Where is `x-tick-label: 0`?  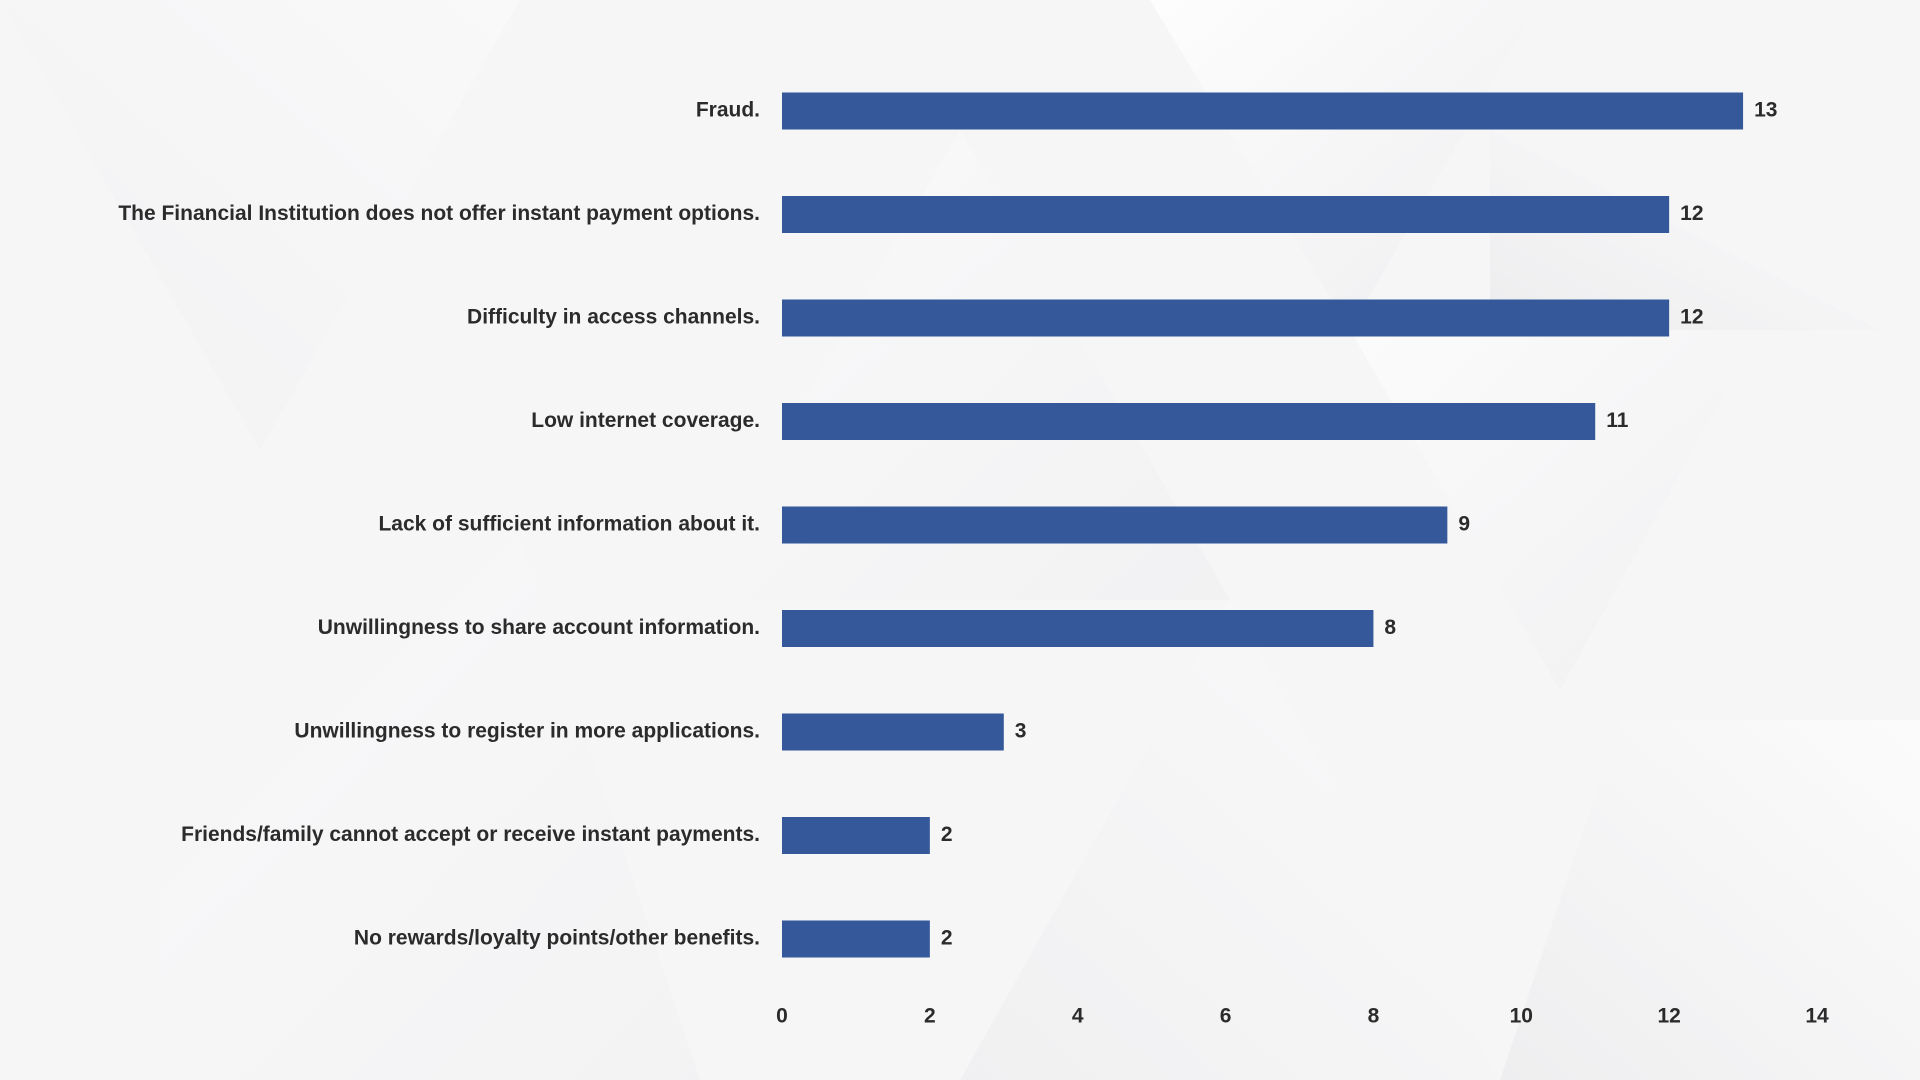
x-tick-label: 0 is located at coordinates (782, 1016).